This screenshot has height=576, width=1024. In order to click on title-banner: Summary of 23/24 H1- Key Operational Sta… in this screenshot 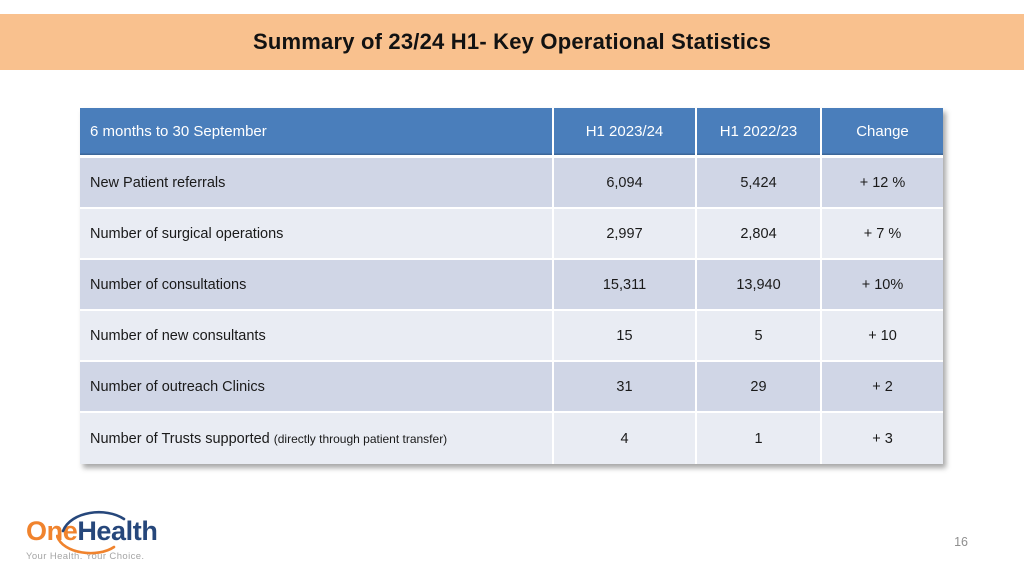, I will do `click(512, 42)`.